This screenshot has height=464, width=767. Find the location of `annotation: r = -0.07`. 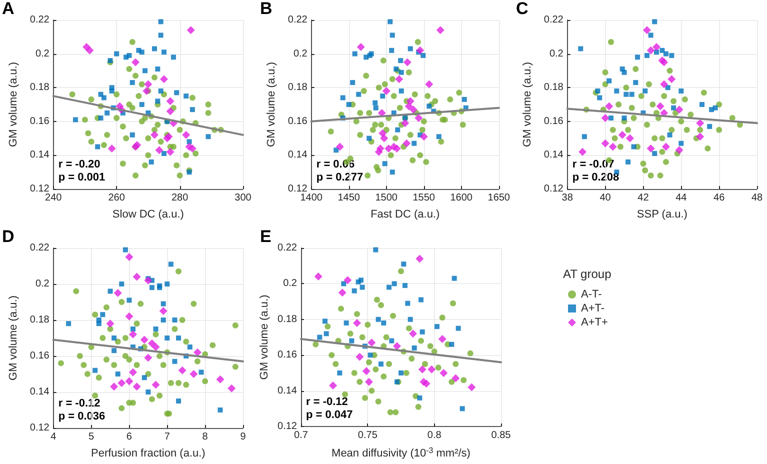

annotation: r = -0.07 is located at coordinates (593, 164).